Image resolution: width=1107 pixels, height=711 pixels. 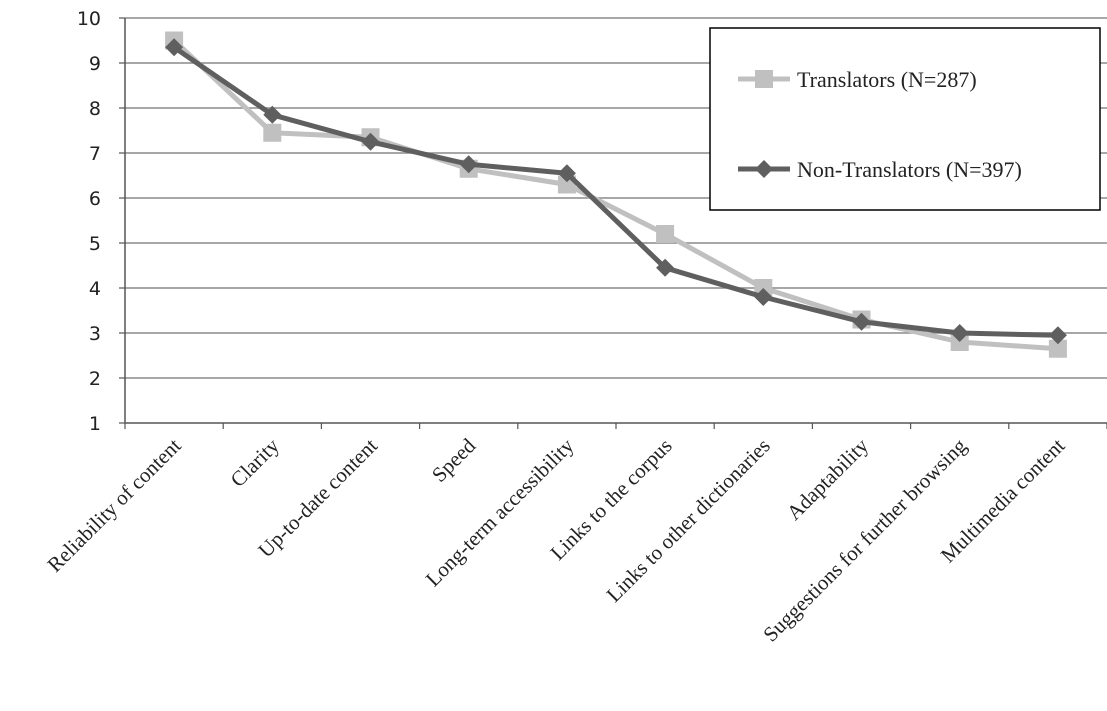 What do you see at coordinates (95, 379) in the screenshot?
I see `y-tick-label: 2` at bounding box center [95, 379].